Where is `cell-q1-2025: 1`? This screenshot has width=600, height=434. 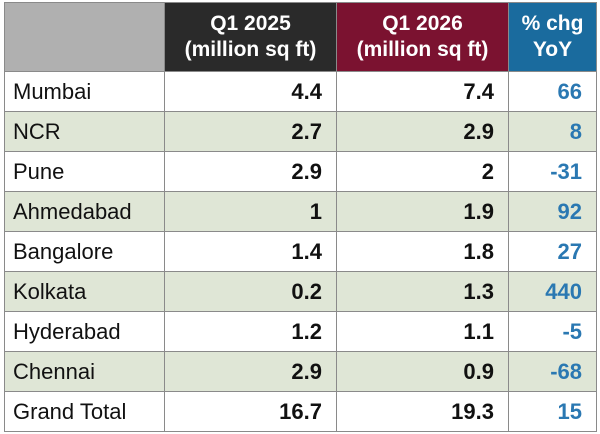 cell-q1-2025: 1 is located at coordinates (250, 211).